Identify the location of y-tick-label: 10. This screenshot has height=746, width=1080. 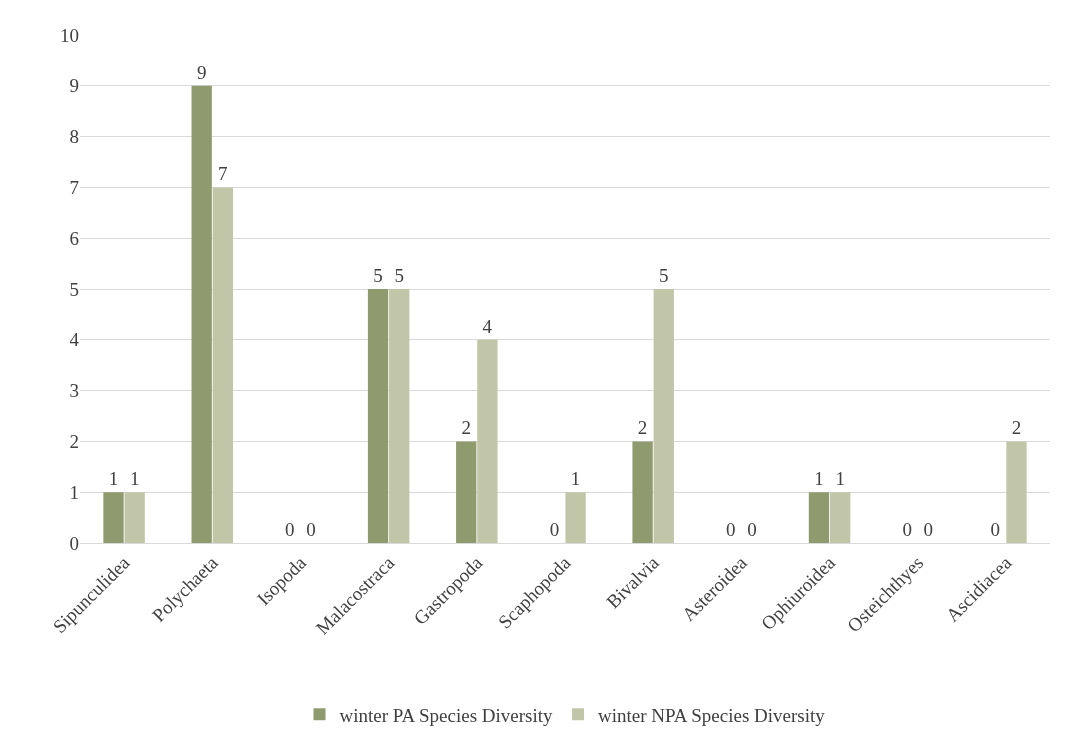
(69, 35).